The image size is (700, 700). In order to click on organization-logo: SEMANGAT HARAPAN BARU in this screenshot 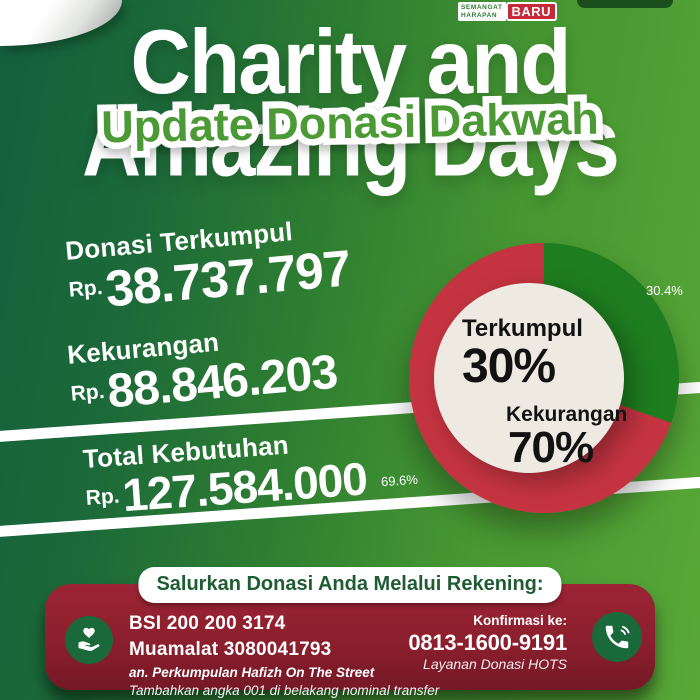, I will do `click(508, 11)`.